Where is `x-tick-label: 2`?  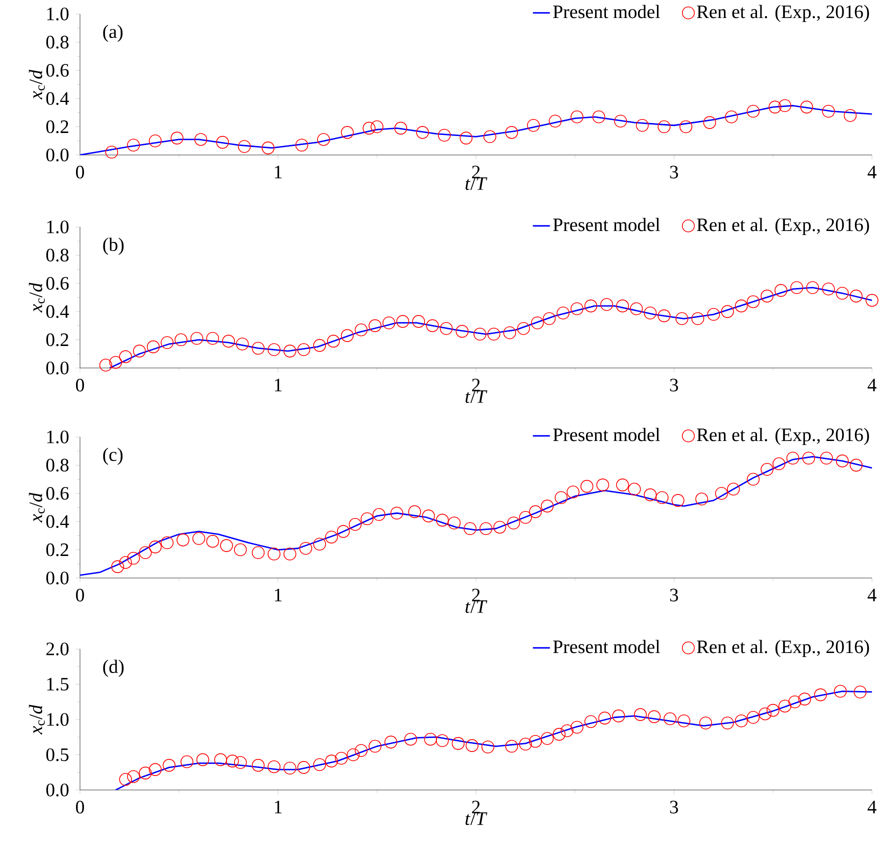
x-tick-label: 2 is located at coordinates (476, 172).